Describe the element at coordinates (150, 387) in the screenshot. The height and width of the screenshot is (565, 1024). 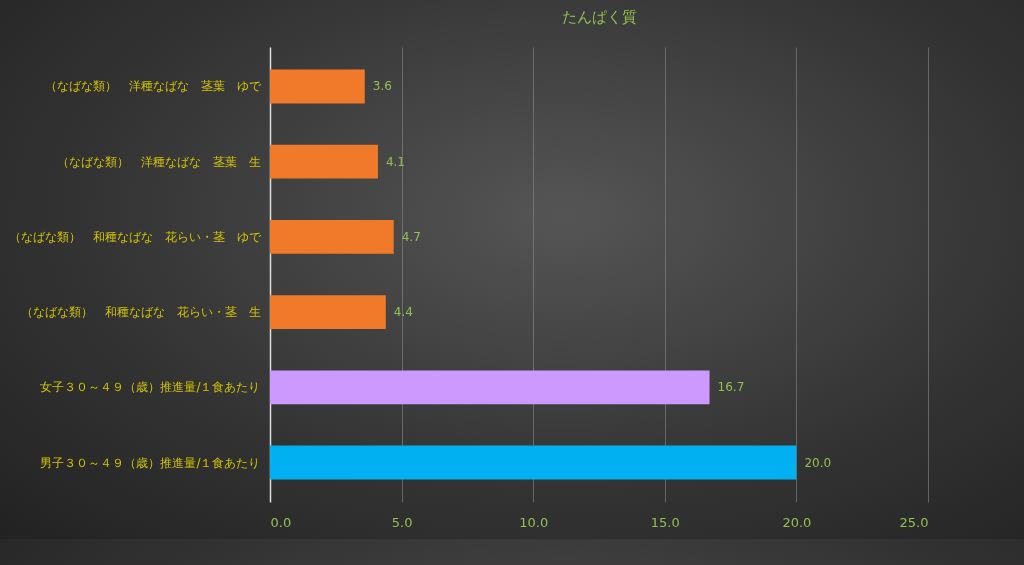
I see `y-tick-label: 女子３０～４９（歳）推進量/１食あたり` at that location.